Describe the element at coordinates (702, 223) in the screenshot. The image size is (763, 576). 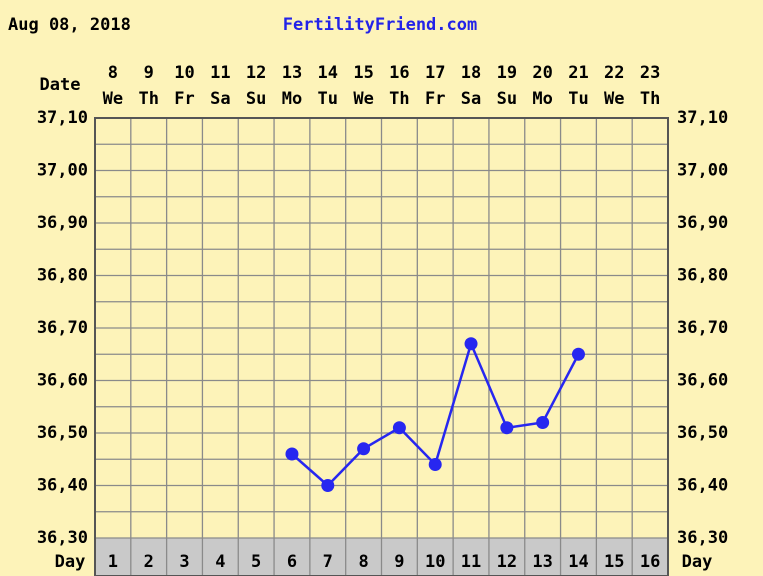
I see `y-tick-label-right: 36,90` at that location.